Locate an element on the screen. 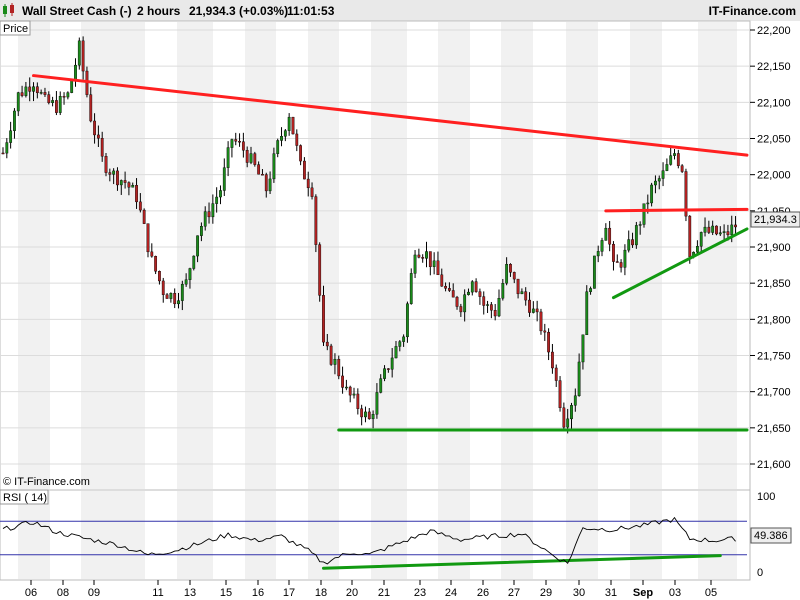 This screenshot has height=600, width=800. y-tick-label: 22,000 is located at coordinates (774, 176).